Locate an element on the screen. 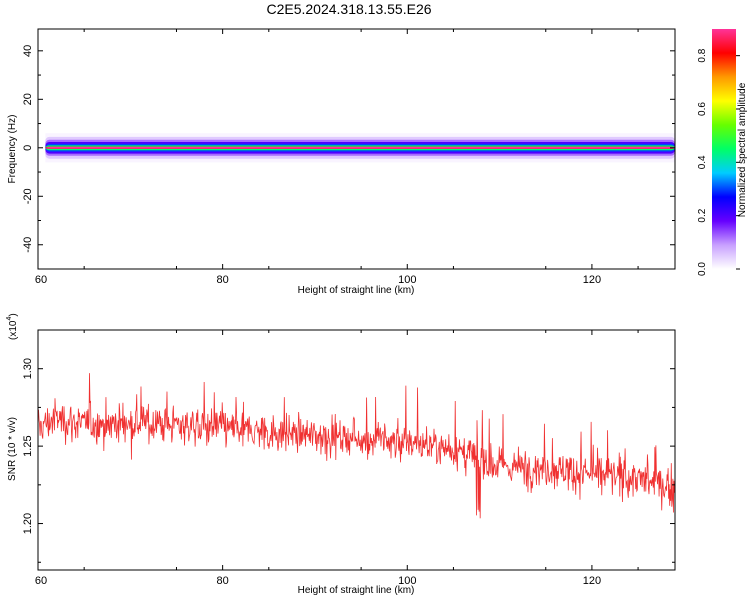 Image resolution: width=750 pixels, height=600 pixels. snr-x-label: Height of straight line (km) is located at coordinates (356, 590).